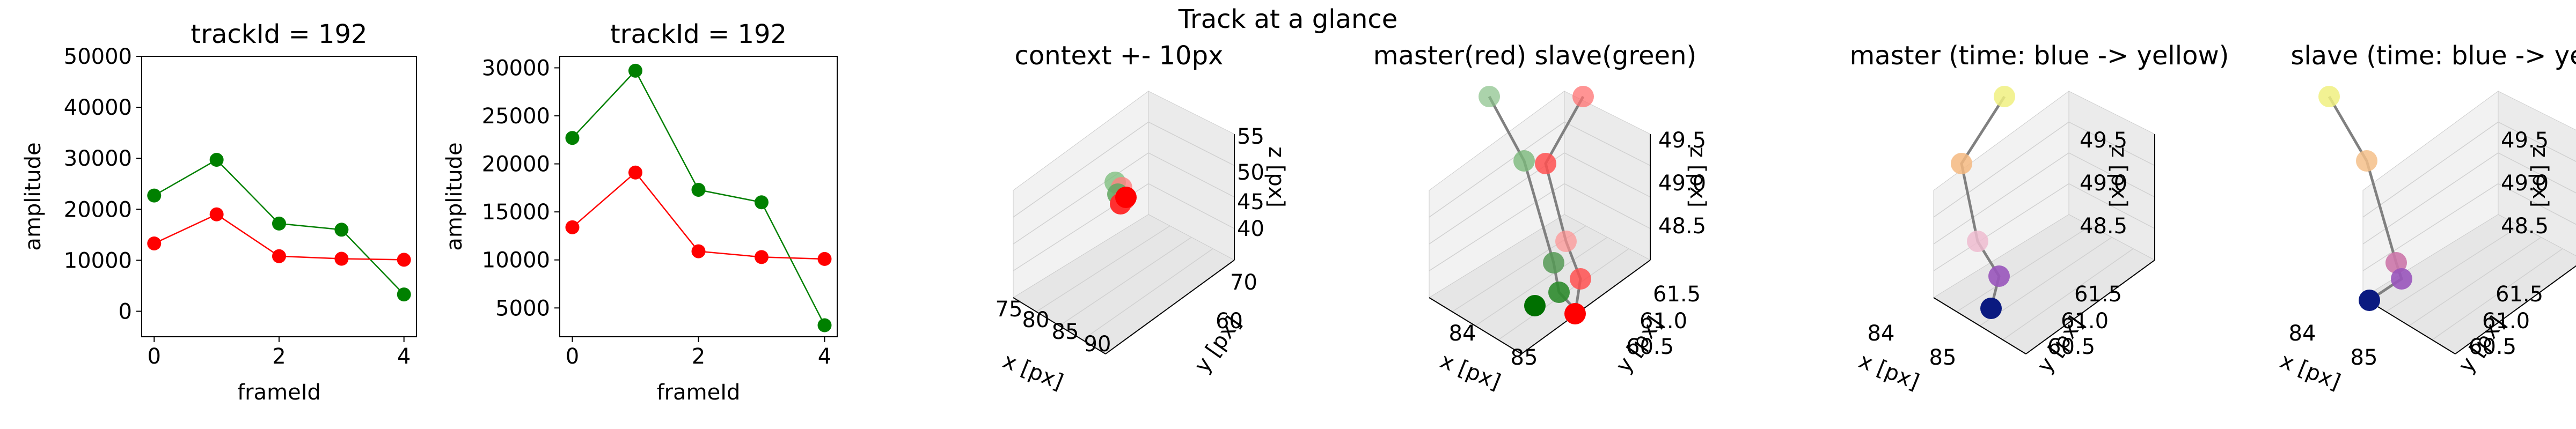  Describe the element at coordinates (125, 311) in the screenshot. I see `y-tick-label: 0` at that location.